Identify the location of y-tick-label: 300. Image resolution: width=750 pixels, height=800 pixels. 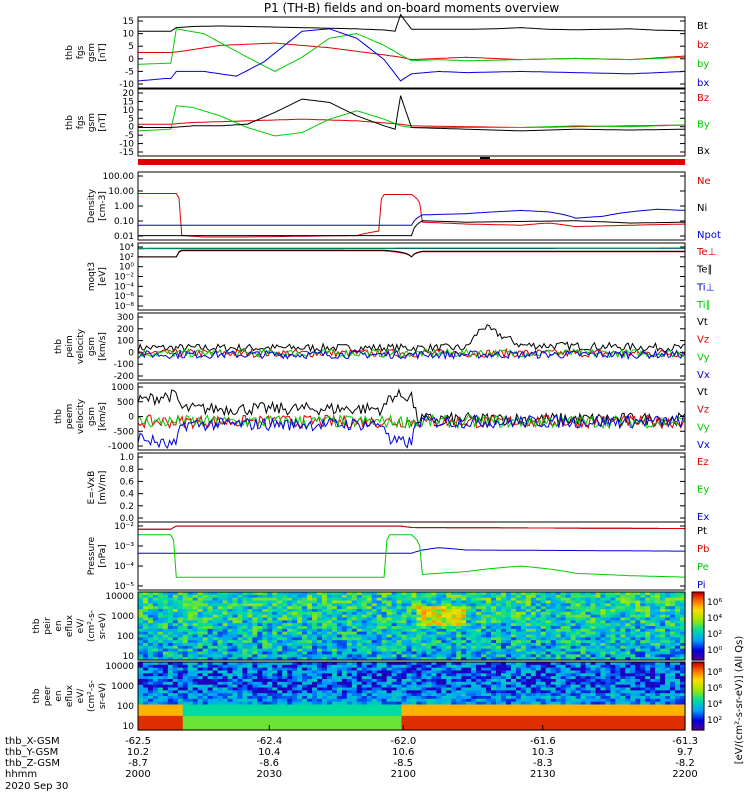
(125, 318).